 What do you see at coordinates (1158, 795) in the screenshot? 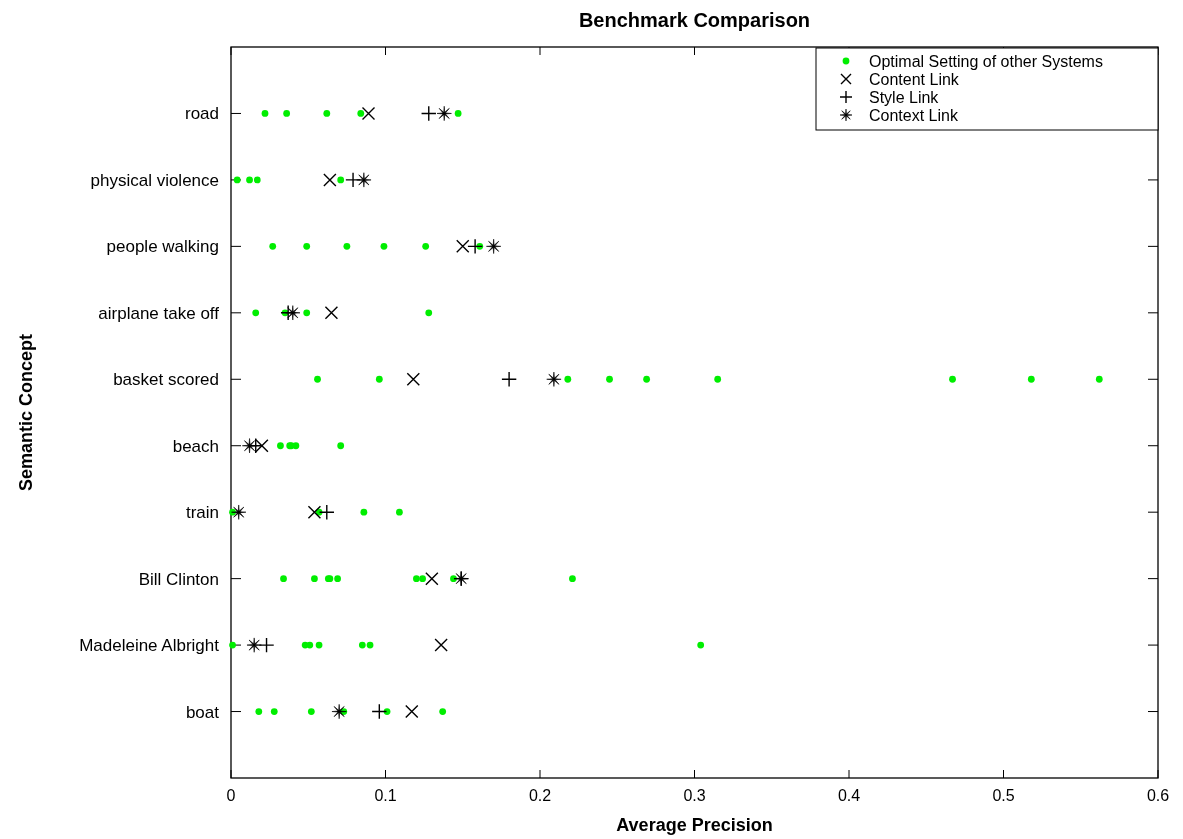
I see `x-tick-label: 0.6` at bounding box center [1158, 795].